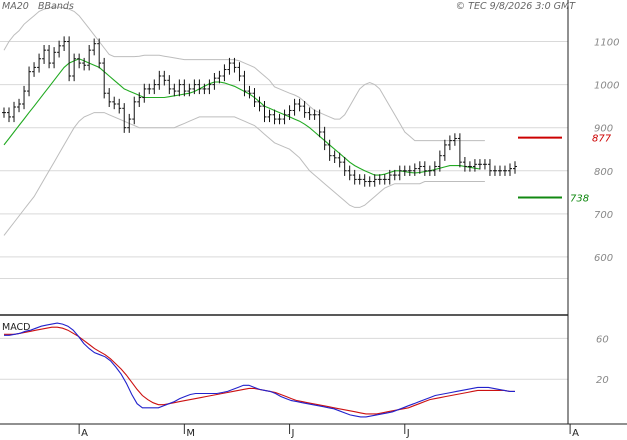 Image resolution: width=627 pixels, height=440 pixels. I want to click on macd-y-tick: 60, so click(602, 339).